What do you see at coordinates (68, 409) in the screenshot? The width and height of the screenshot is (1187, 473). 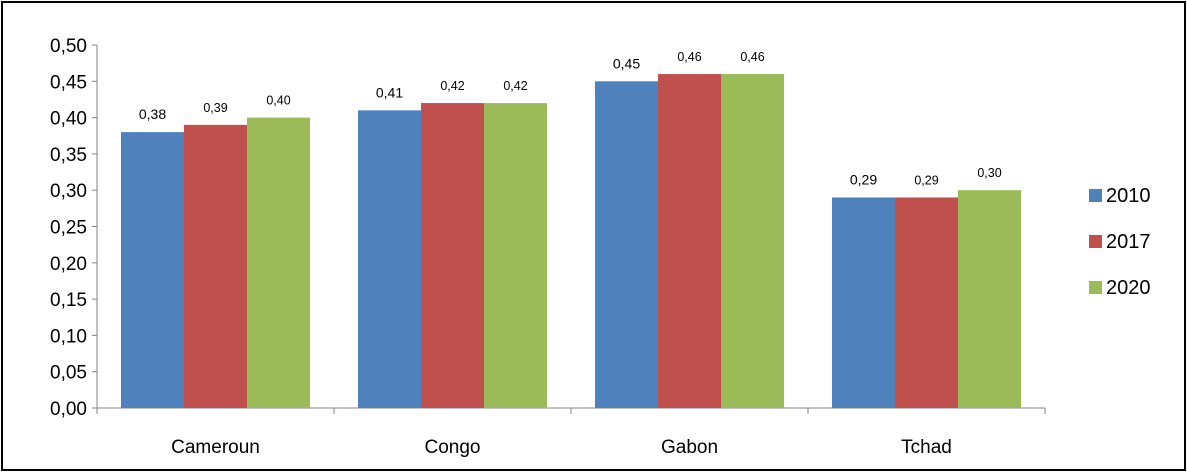 I see `y-tick-label: 0,00` at bounding box center [68, 409].